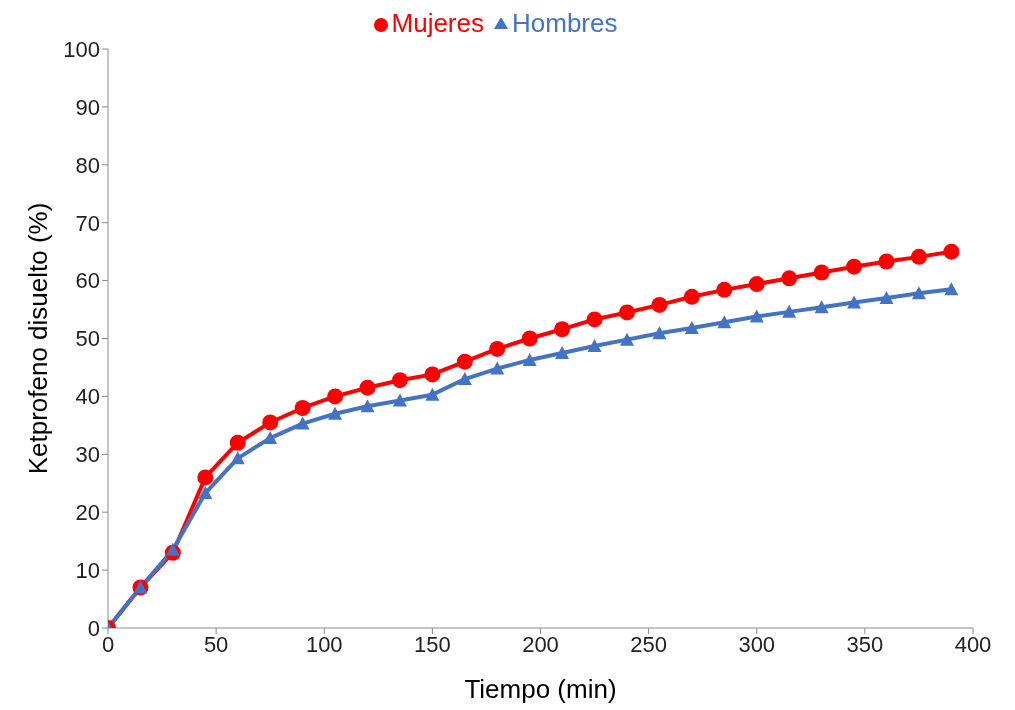  Describe the element at coordinates (87, 455) in the screenshot. I see `y-tick-label: 30` at that location.